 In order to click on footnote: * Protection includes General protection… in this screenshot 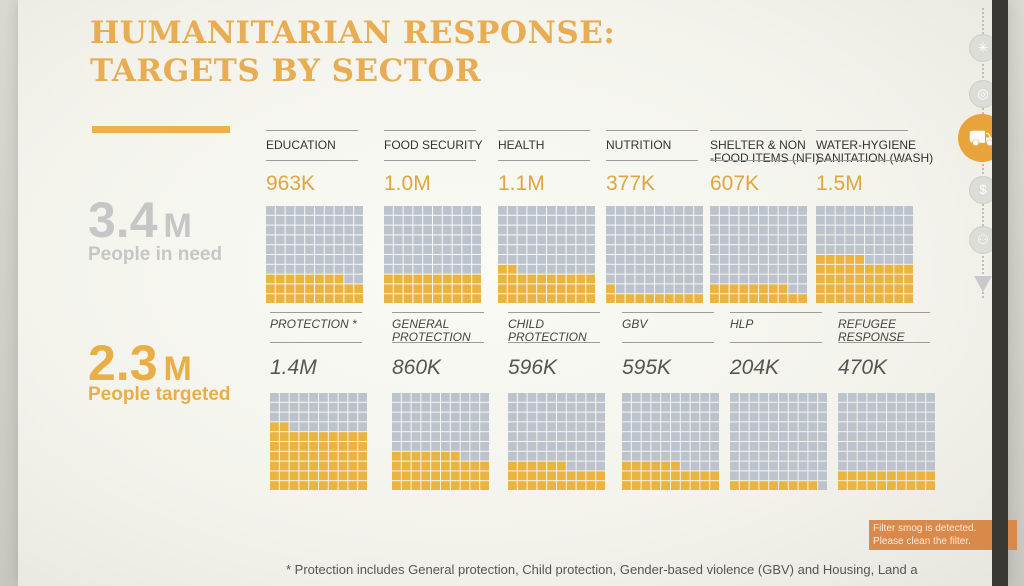, I will do `click(602, 569)`.